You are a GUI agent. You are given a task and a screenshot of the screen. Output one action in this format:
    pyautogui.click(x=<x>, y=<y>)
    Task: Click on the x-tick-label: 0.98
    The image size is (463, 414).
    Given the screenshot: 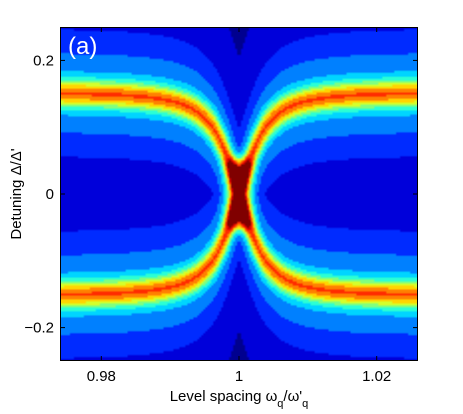 What is the action you would take?
    pyautogui.click(x=101, y=376)
    